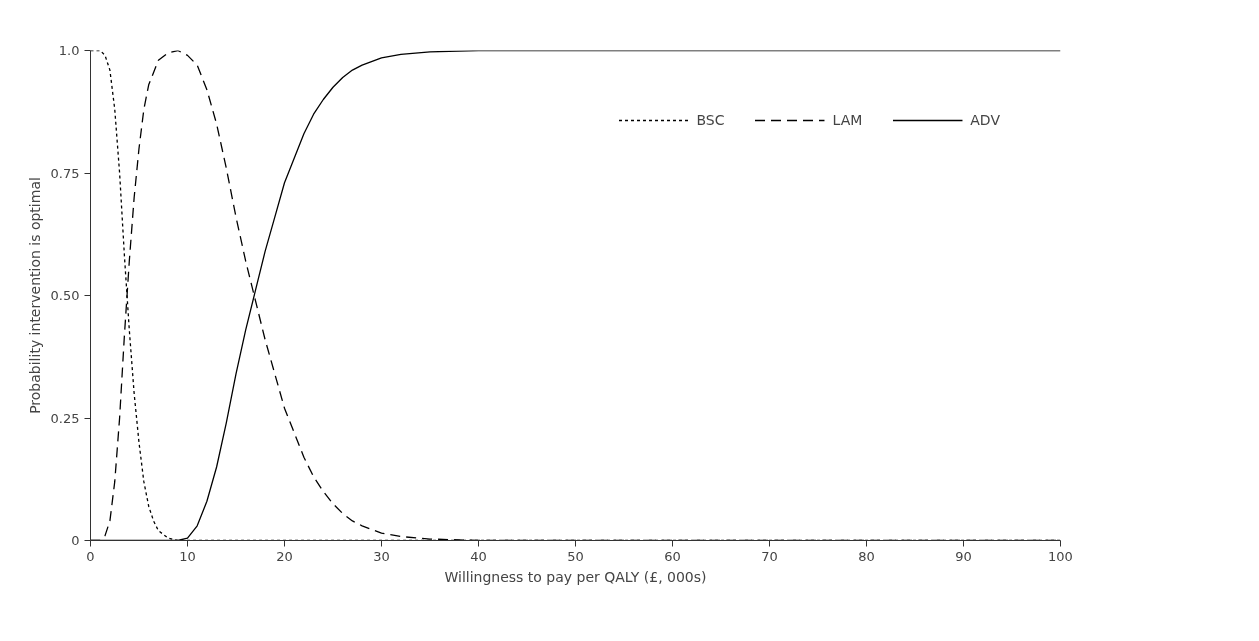  What do you see at coordinates (69, 50) in the screenshot?
I see `y-tick-label: 1.0` at bounding box center [69, 50].